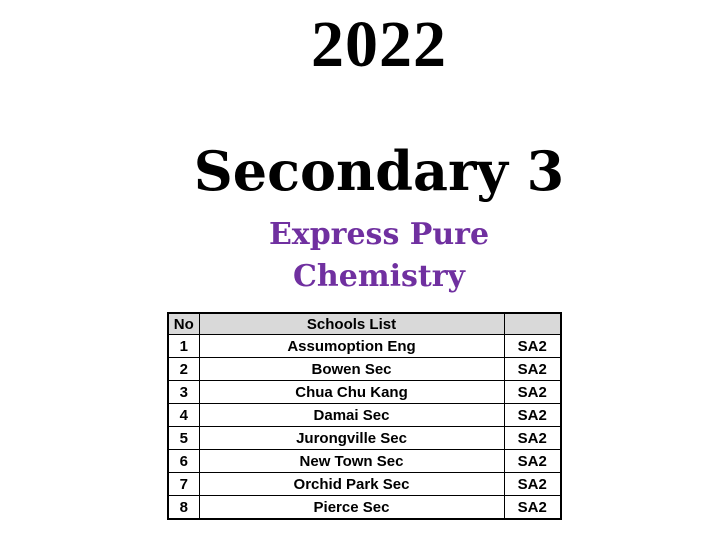 The height and width of the screenshot is (541, 720). I want to click on subject-title-line2: Chemistry, so click(379, 276).